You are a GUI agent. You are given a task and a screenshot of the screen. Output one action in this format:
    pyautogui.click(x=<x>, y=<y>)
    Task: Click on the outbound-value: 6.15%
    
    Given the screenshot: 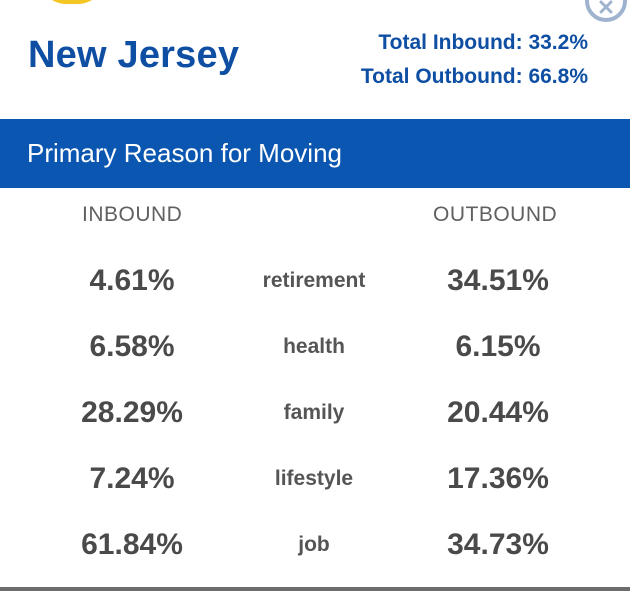 What is the action you would take?
    pyautogui.click(x=498, y=346)
    